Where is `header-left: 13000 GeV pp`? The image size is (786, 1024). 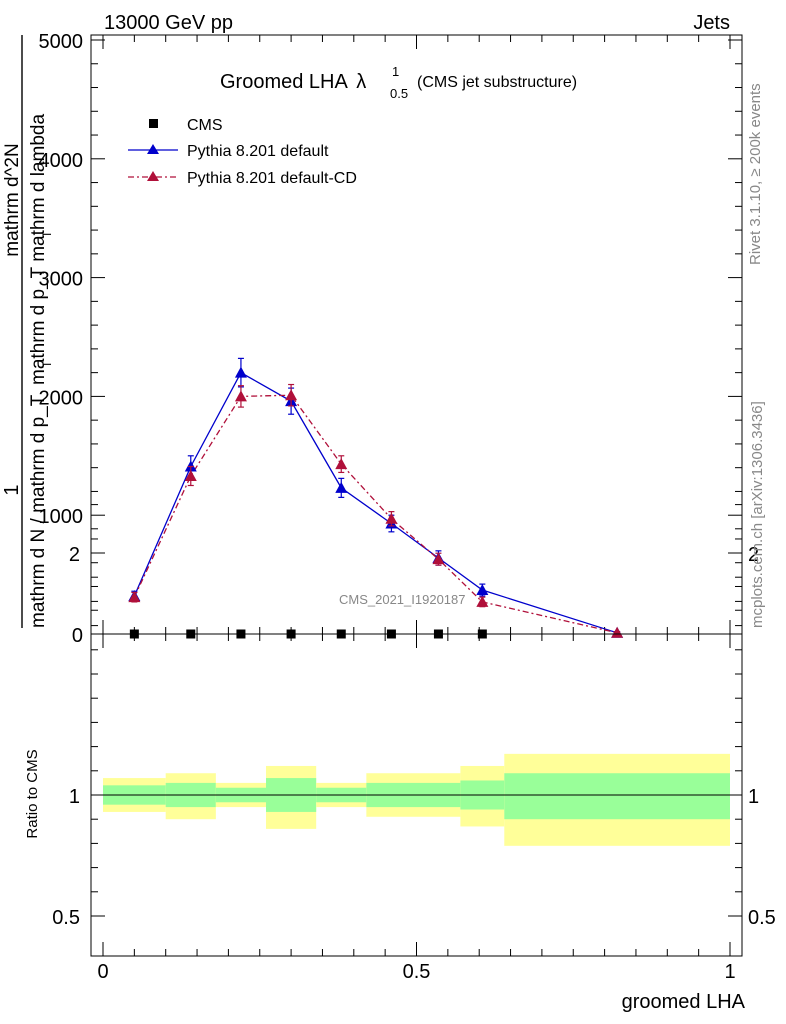
header-left: 13000 GeV pp is located at coordinates (168, 23).